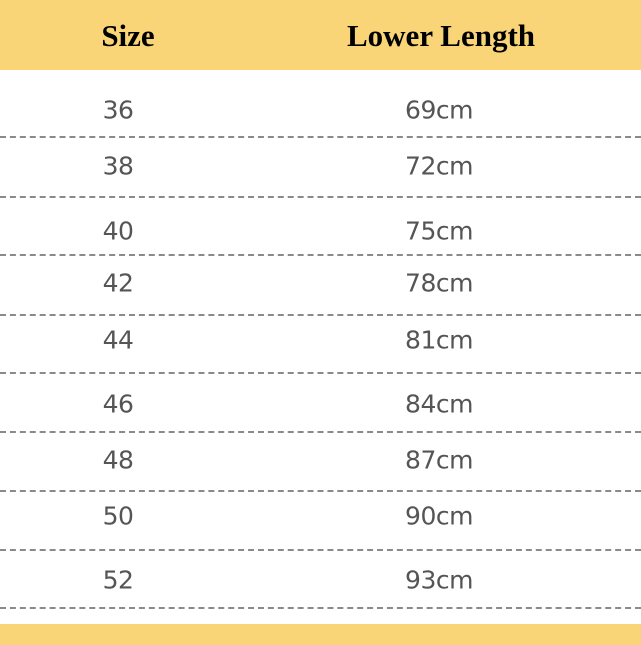 The width and height of the screenshot is (641, 645). Describe the element at coordinates (439, 404) in the screenshot. I see `length-cell: 84cm` at that location.